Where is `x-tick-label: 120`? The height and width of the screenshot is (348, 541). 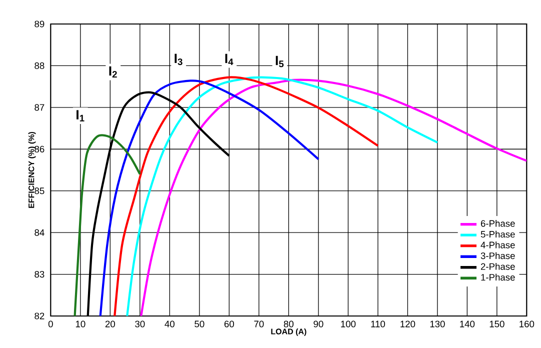
x-tick-label: 120 is located at coordinates (408, 324).